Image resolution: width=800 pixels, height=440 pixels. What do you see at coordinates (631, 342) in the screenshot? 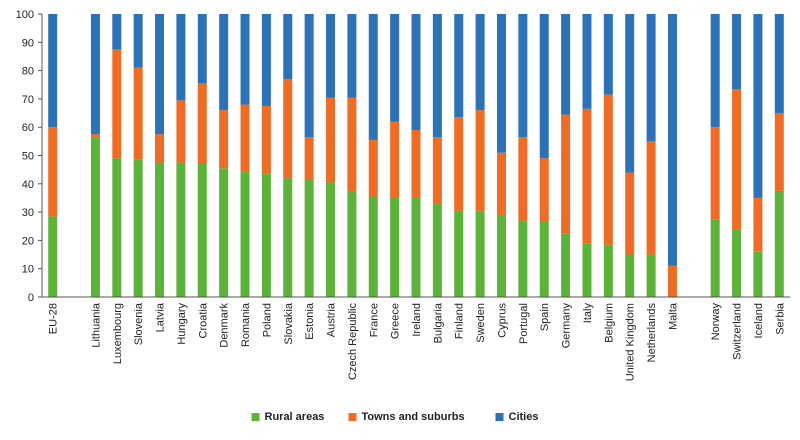
I see `x-tick-label: United Kingdom` at bounding box center [631, 342].